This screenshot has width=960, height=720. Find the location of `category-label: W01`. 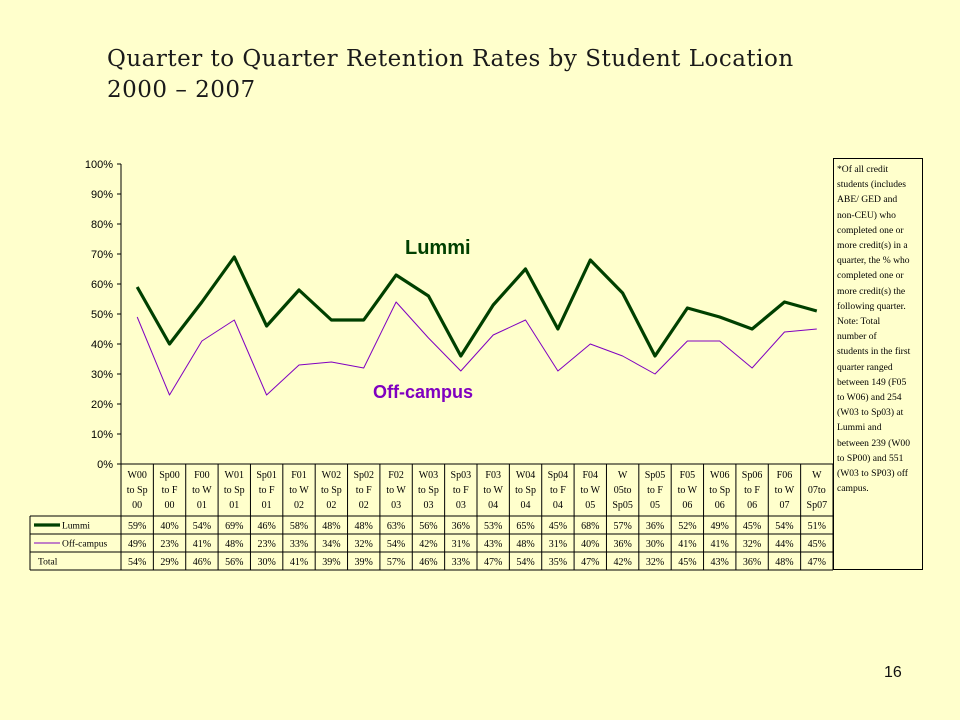

category-label: W01 is located at coordinates (234, 475).